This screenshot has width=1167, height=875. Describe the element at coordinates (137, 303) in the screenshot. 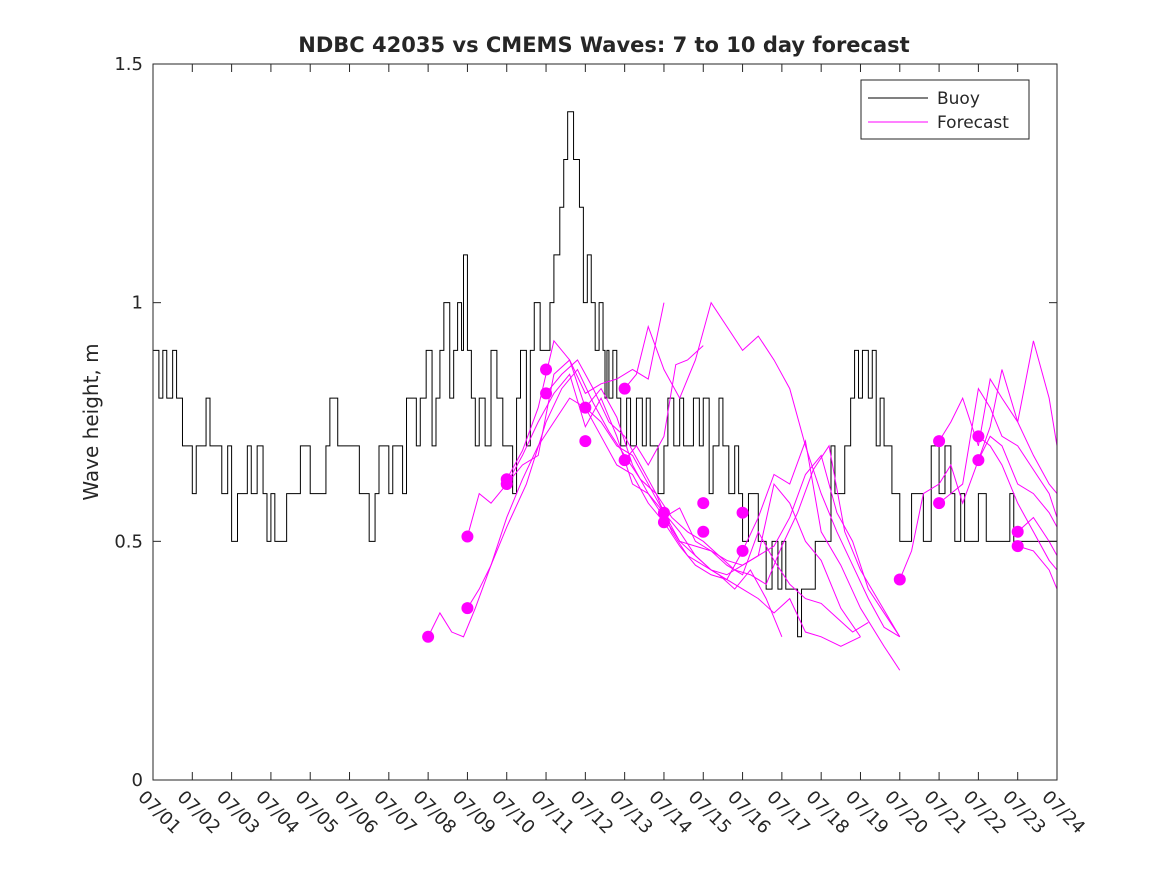

I see `y-tick-label: 1` at that location.